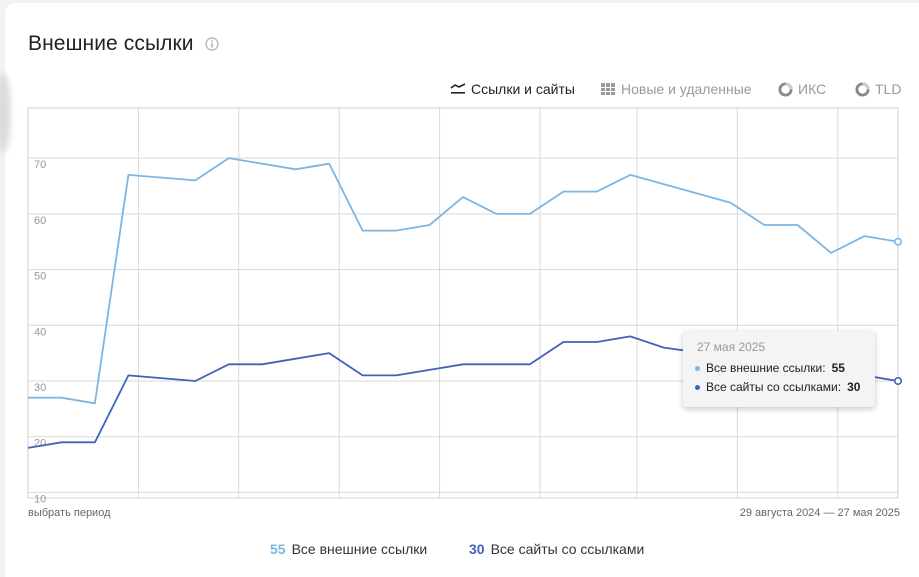 The width and height of the screenshot is (919, 577). Describe the element at coordinates (567, 549) in the screenshot. I see `legend-label: Все сайты со ссылками` at that location.